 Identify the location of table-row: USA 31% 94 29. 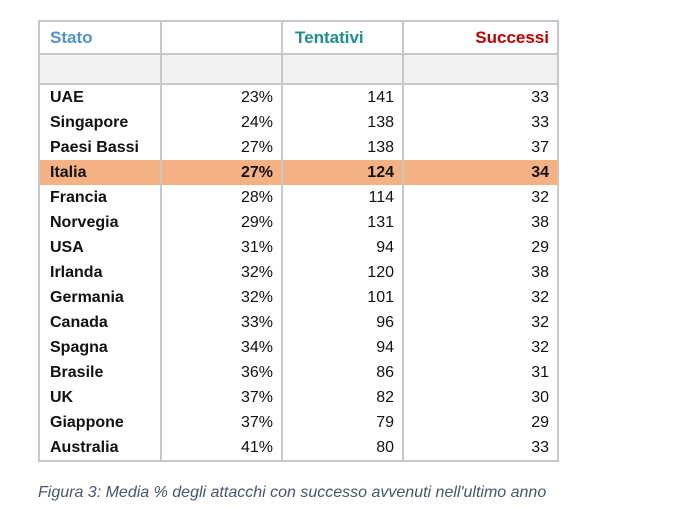
(298, 247).